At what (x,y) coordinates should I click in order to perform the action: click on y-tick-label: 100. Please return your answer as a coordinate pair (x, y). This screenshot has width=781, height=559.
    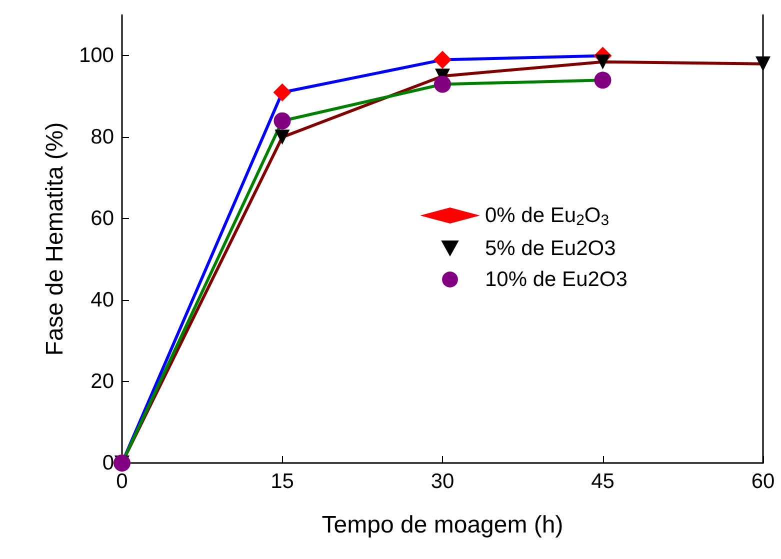
    Looking at the image, I should click on (96, 56).